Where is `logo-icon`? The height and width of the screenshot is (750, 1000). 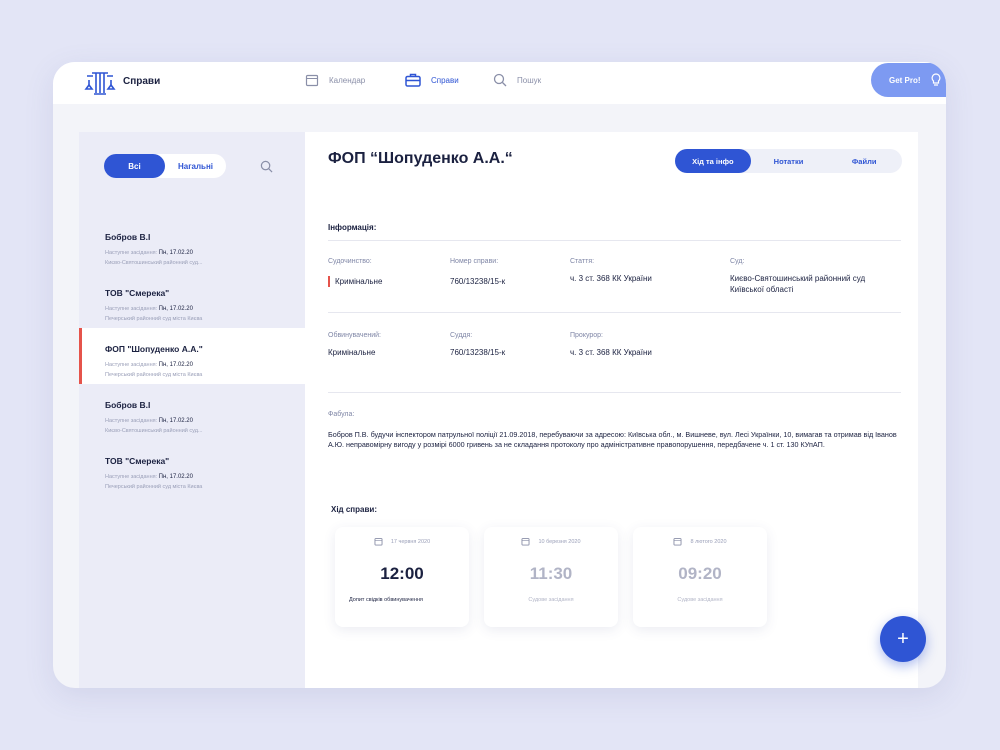
logo-icon is located at coordinates (100, 83).